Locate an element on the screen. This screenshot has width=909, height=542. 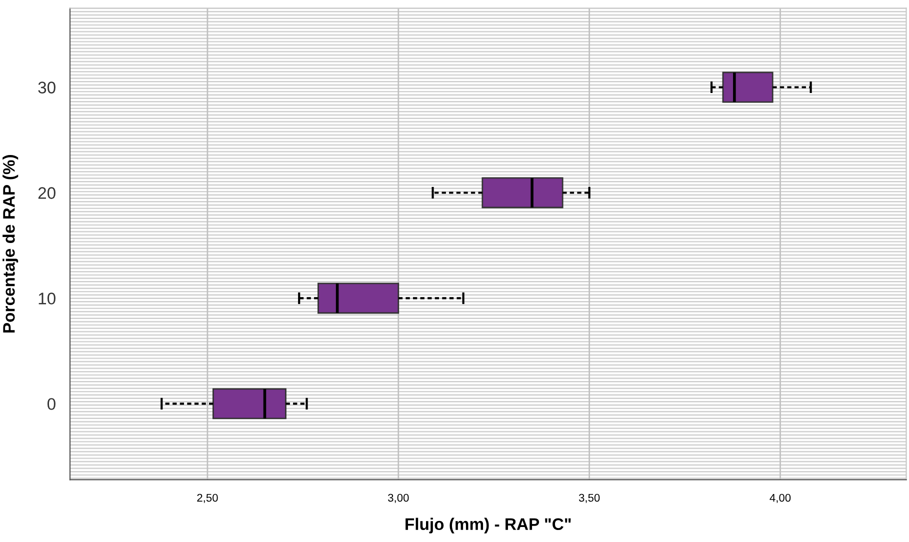
y-tick-label: 20 is located at coordinates (47, 193).